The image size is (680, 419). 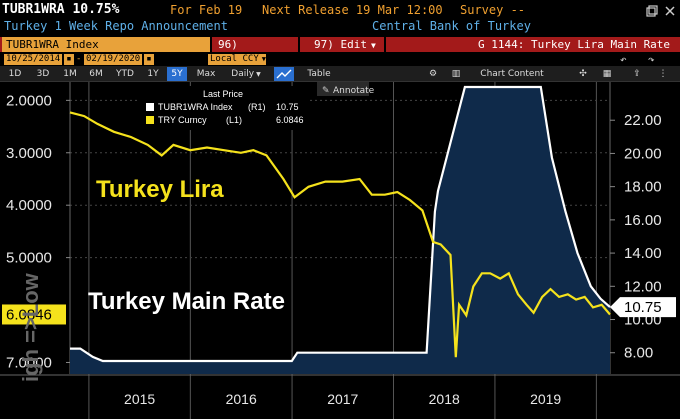 What do you see at coordinates (637, 74) in the screenshot?
I see `share-icon: ⇪` at bounding box center [637, 74].